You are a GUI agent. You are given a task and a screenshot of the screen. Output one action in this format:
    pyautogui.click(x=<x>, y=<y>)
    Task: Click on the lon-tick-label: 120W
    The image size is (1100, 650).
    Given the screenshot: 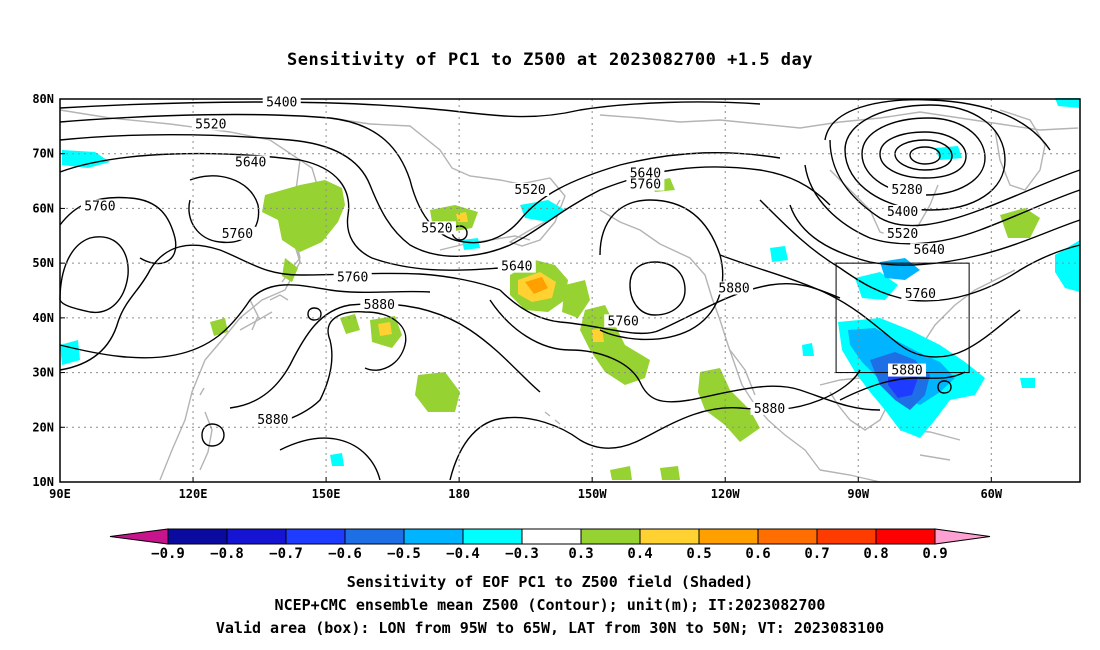 What is the action you would take?
    pyautogui.click(x=726, y=494)
    